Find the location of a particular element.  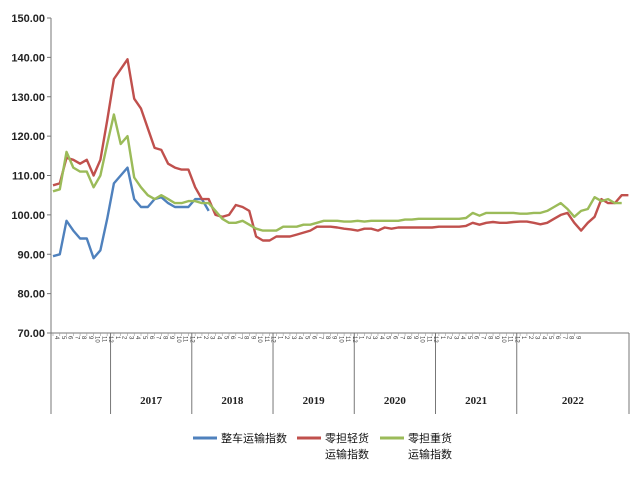

y-tick-label: 120.00 is located at coordinates (28, 137).